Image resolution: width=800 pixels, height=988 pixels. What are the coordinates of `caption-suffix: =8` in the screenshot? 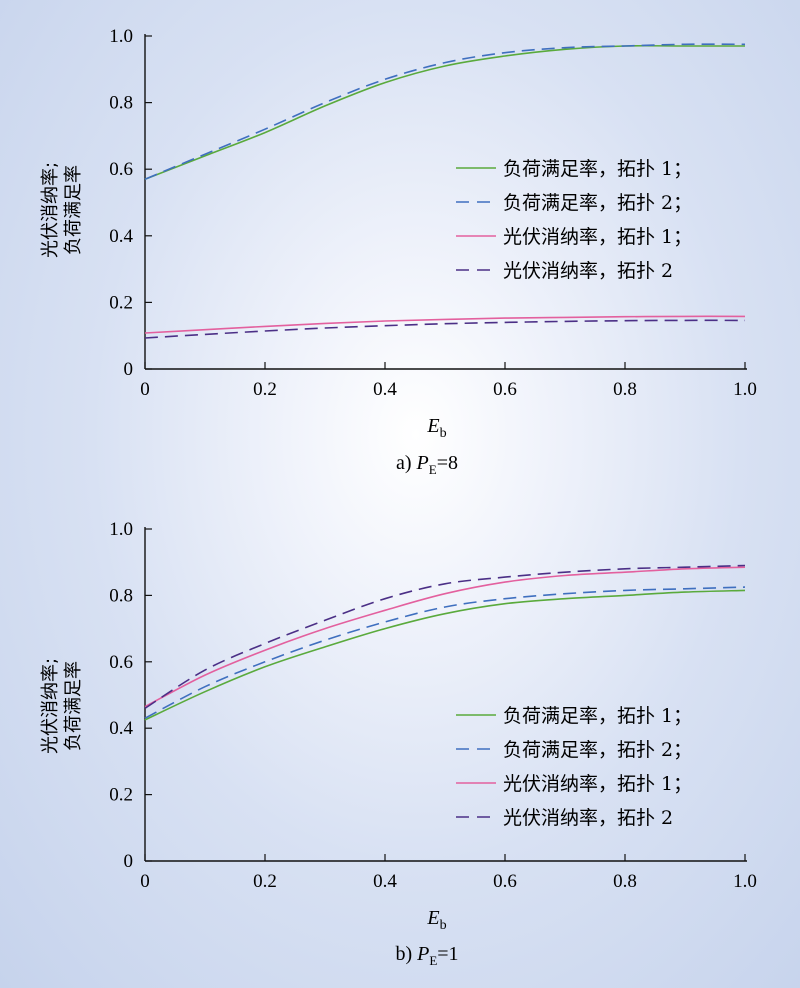 It's located at (447, 463).